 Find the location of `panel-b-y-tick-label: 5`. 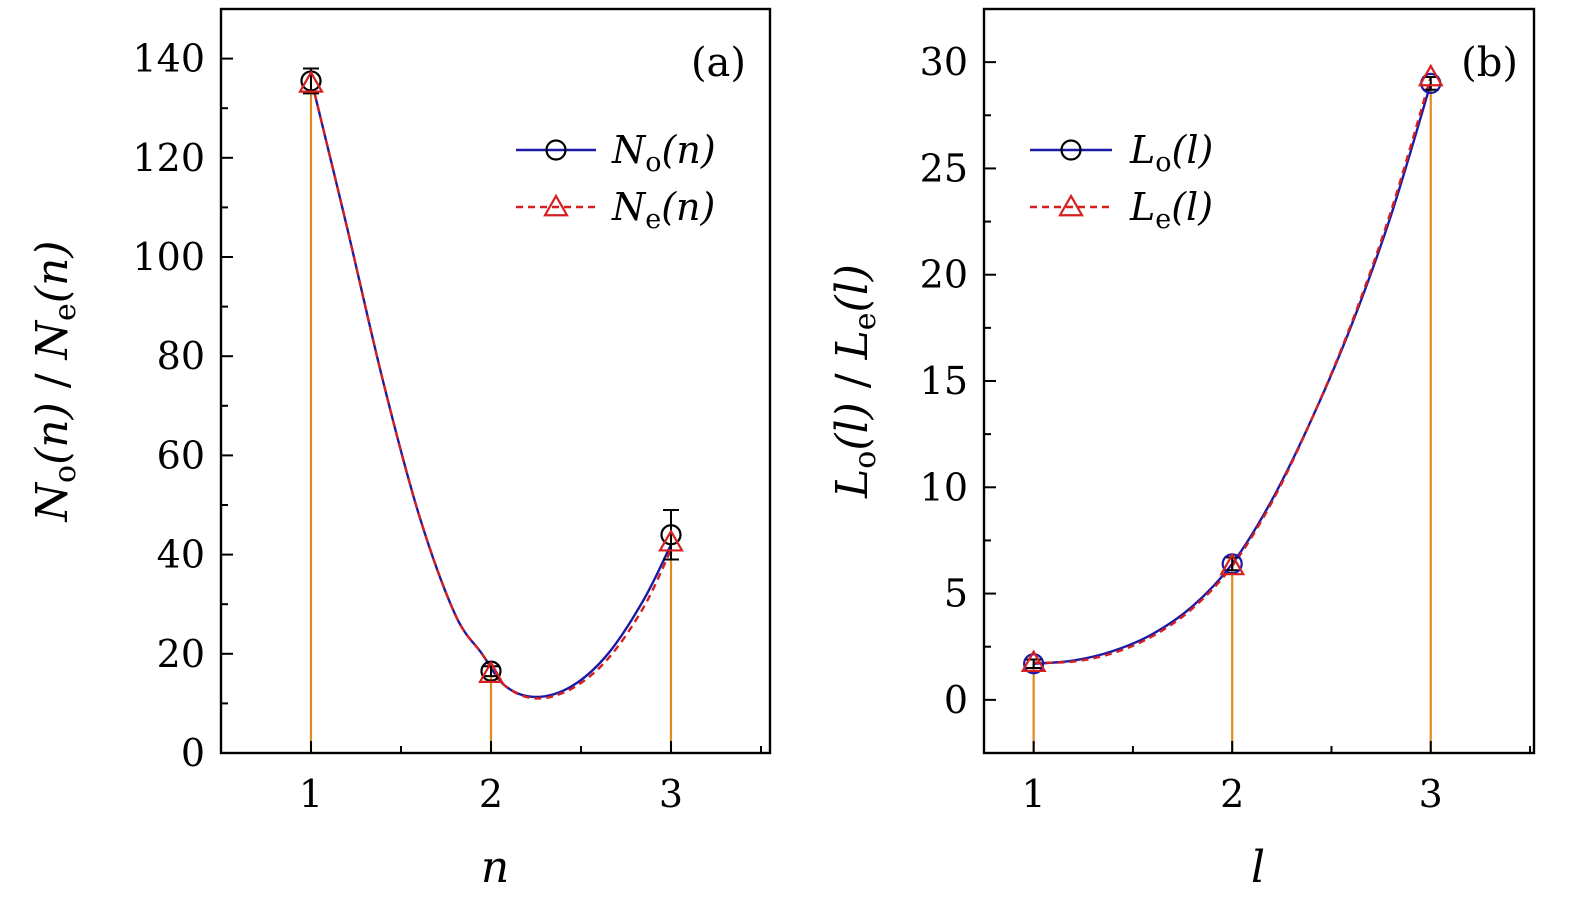

panel-b-y-tick-label: 5 is located at coordinates (956, 594).